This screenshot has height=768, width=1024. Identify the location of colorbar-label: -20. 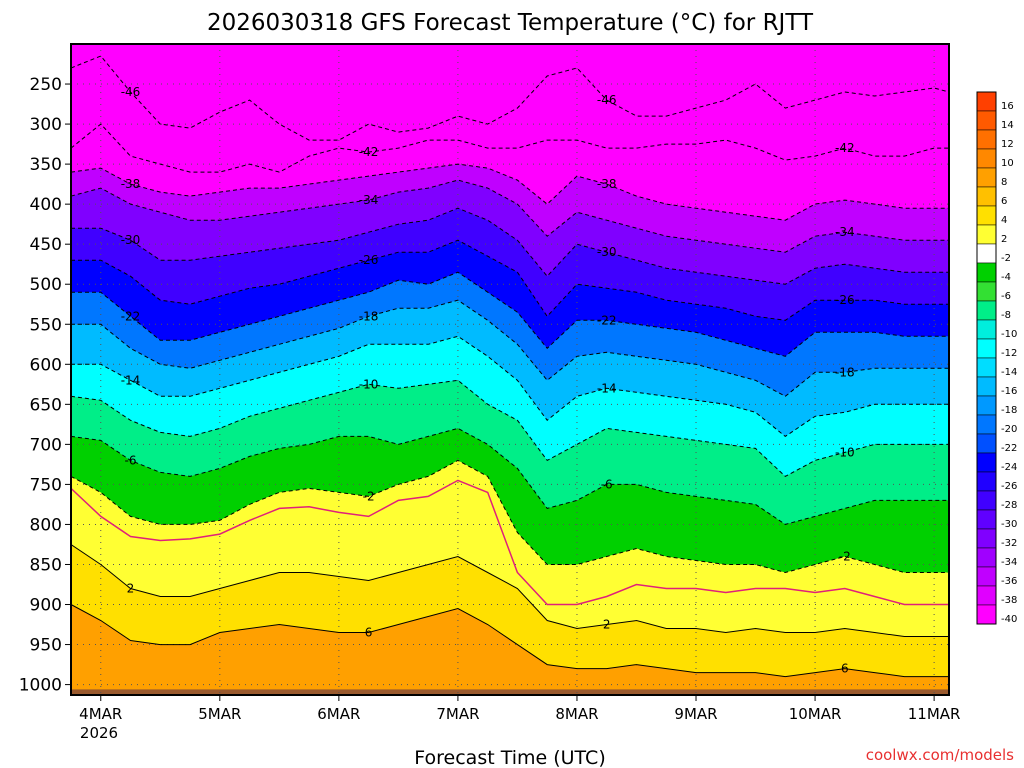
(1009, 429).